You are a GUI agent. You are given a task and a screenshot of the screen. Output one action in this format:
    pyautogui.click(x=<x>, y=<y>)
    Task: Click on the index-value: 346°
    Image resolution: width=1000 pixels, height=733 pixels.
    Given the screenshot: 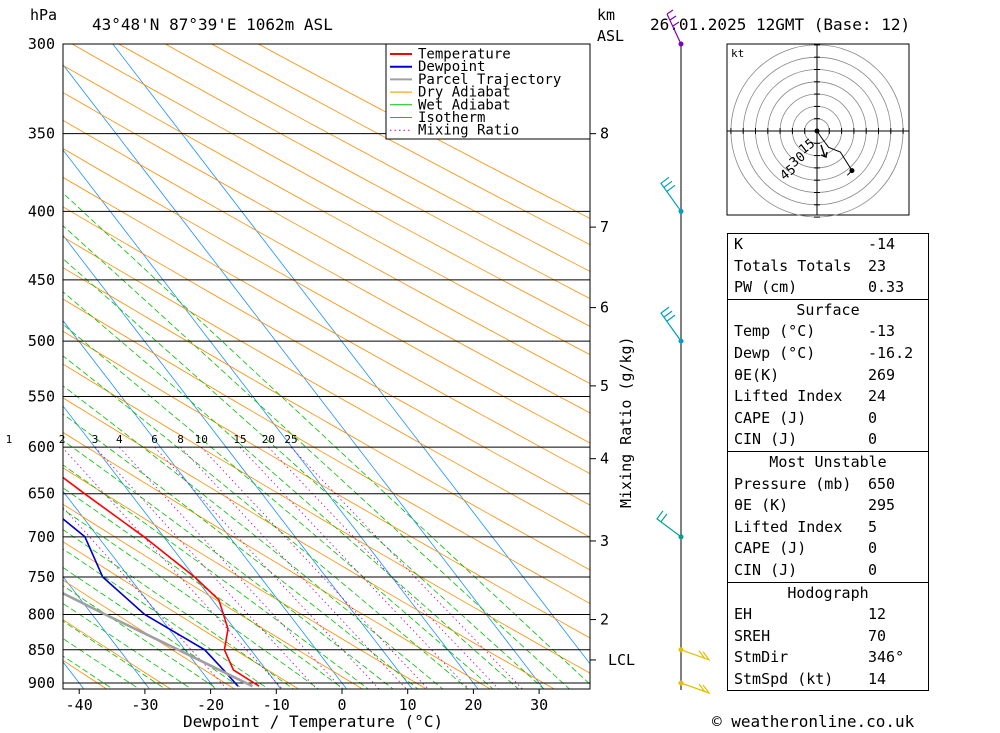 What is the action you would take?
    pyautogui.click(x=886, y=657)
    